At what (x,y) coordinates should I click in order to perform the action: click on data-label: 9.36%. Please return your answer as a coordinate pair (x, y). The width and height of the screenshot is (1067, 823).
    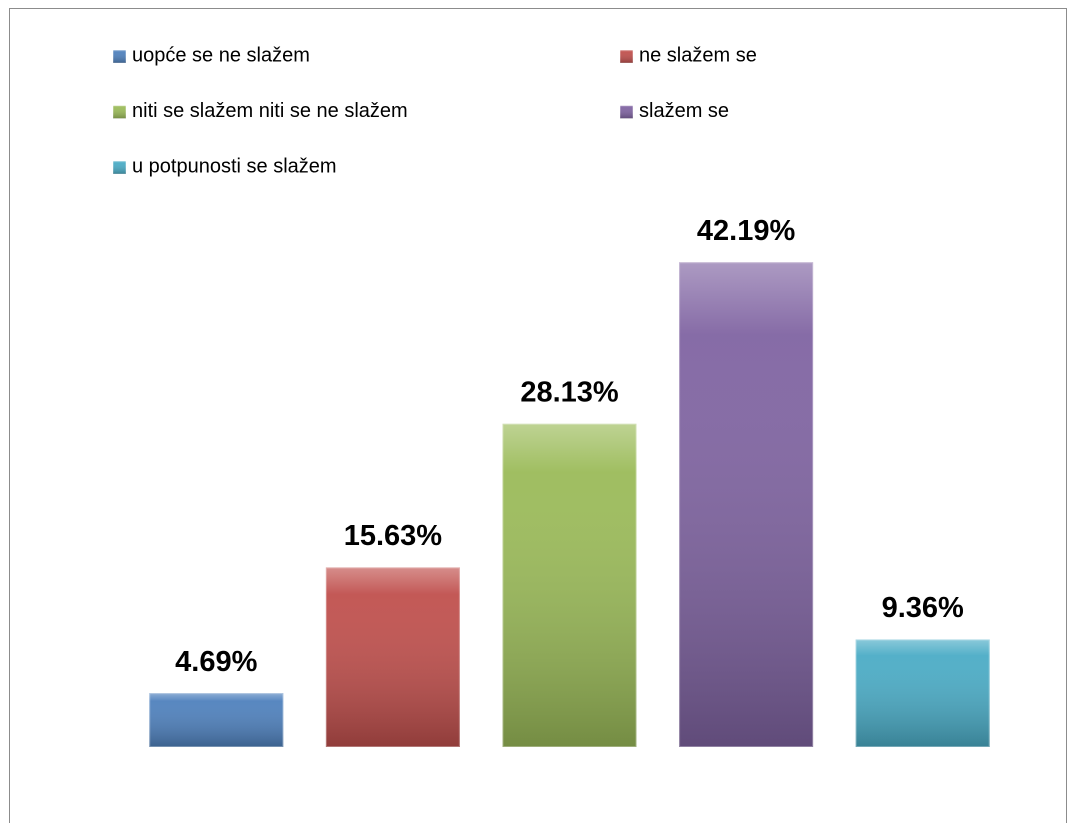
    Looking at the image, I should click on (923, 608).